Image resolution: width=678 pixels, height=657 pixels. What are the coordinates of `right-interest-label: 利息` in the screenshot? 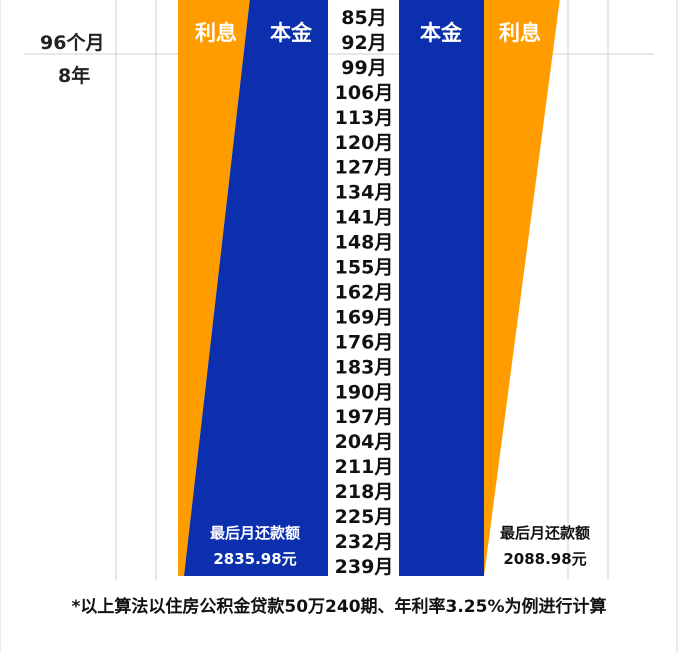 It's located at (520, 33).